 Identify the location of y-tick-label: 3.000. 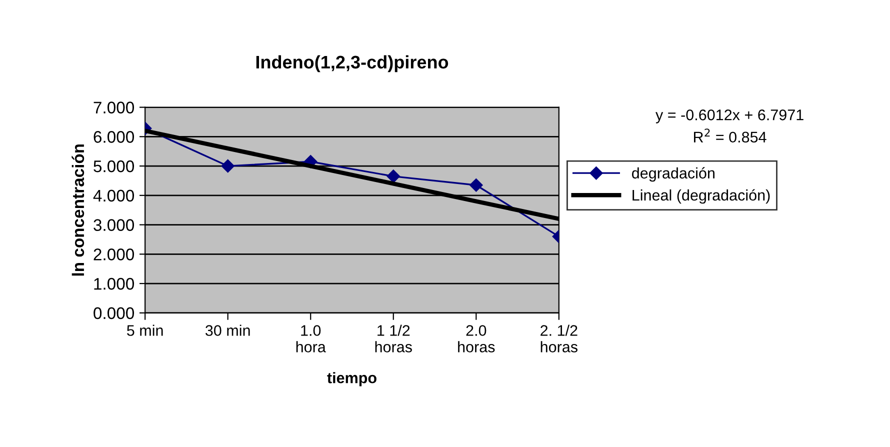
(114, 225).